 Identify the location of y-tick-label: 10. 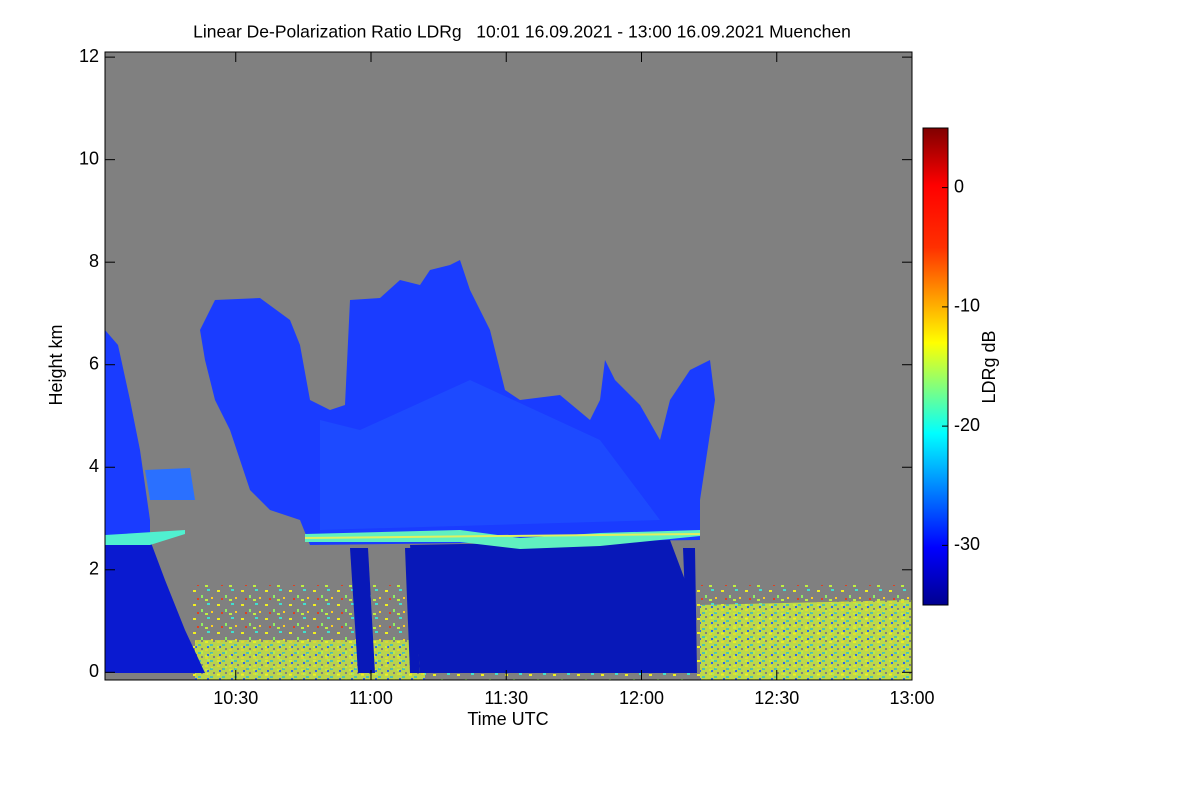
(89, 158).